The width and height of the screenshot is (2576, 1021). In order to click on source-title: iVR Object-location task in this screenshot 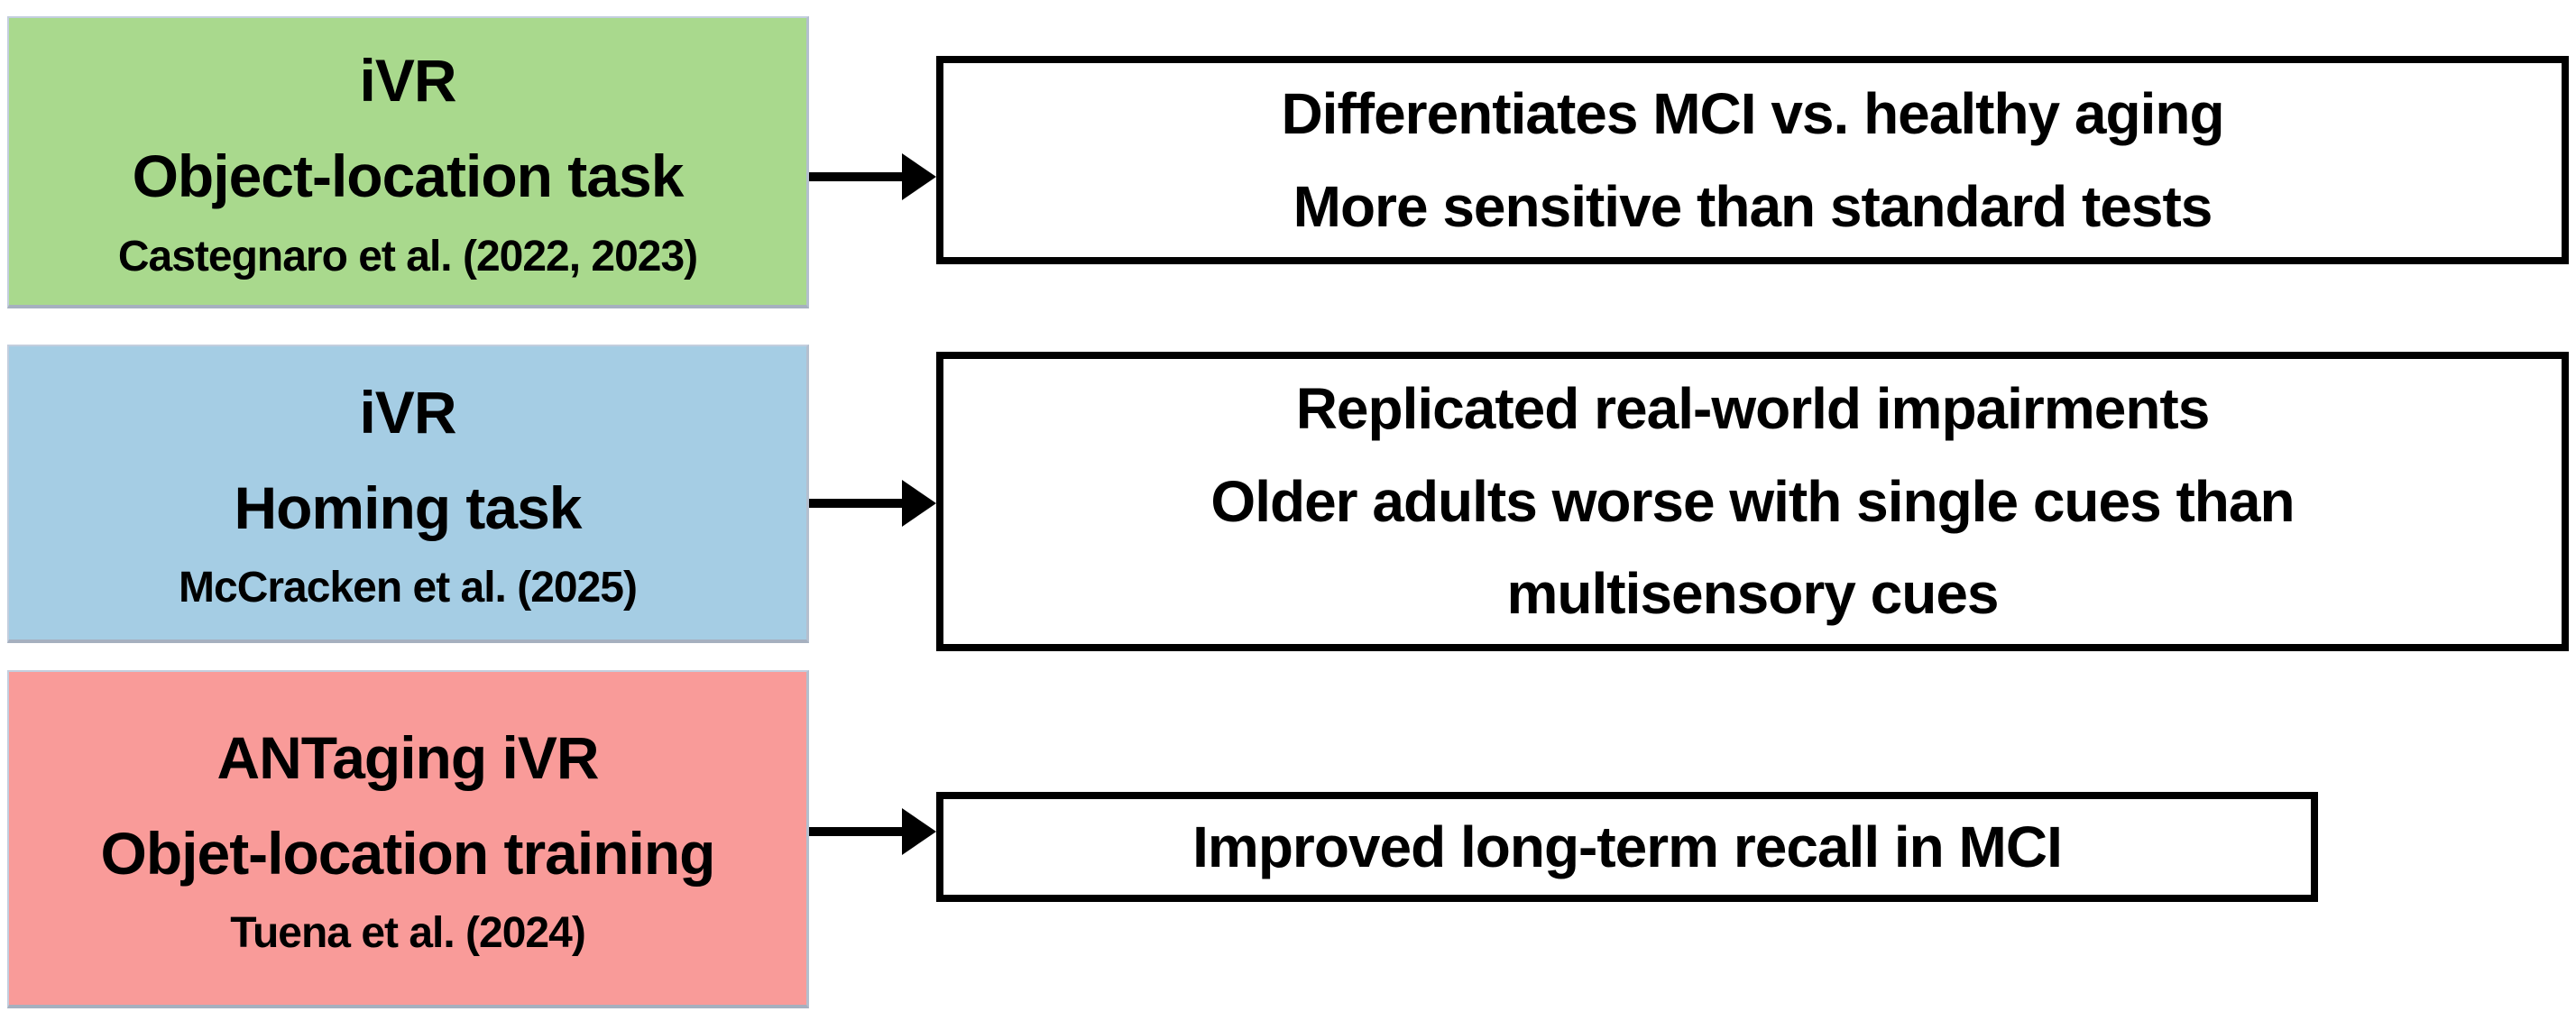, I will do `click(408, 128)`.